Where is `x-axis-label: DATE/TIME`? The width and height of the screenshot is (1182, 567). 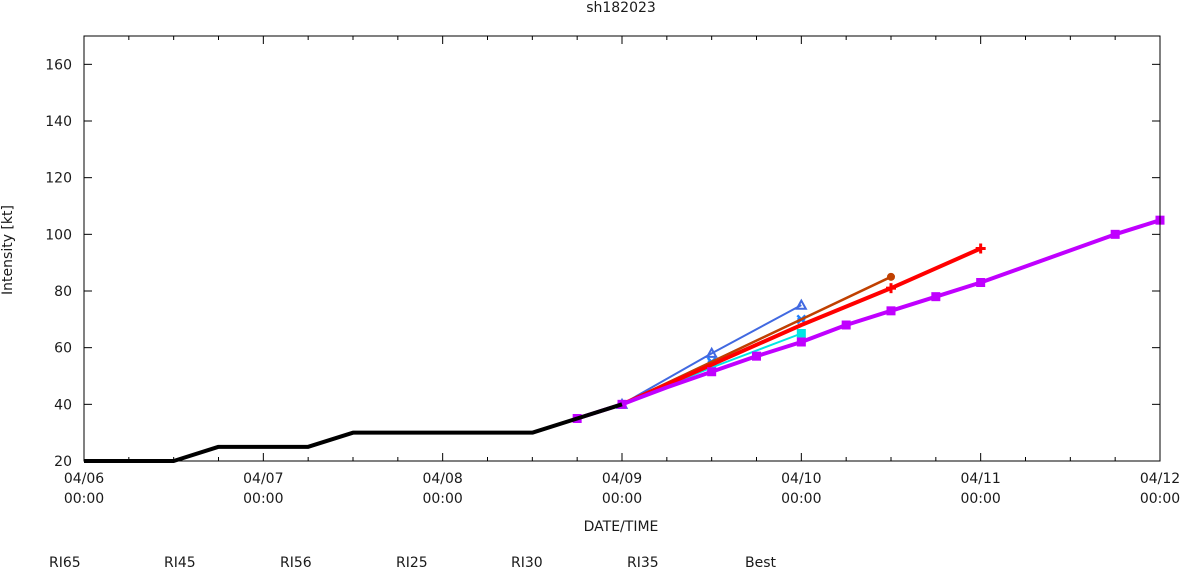
x-axis-label: DATE/TIME is located at coordinates (621, 527).